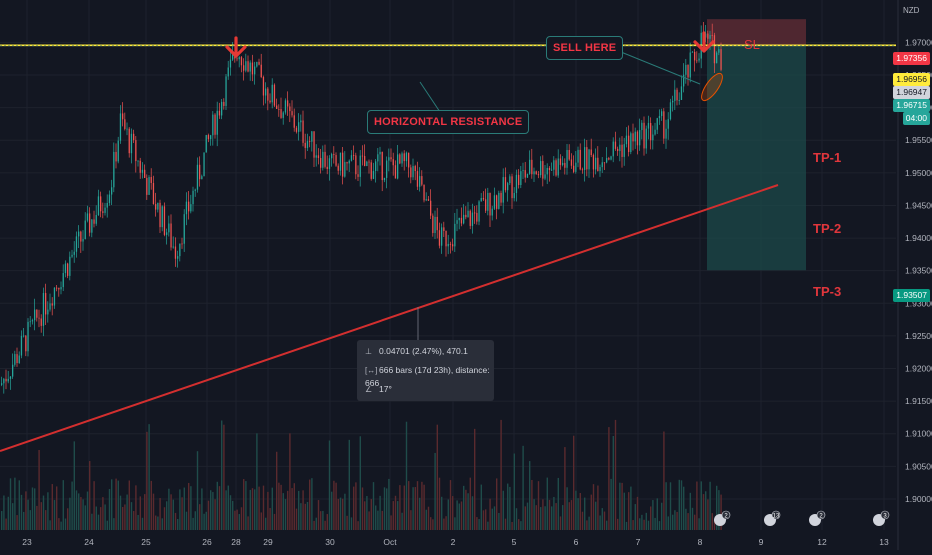 The width and height of the screenshot is (932, 555). What do you see at coordinates (918, 271) in the screenshot?
I see `price-tick-label: 1.93500` at bounding box center [918, 271].